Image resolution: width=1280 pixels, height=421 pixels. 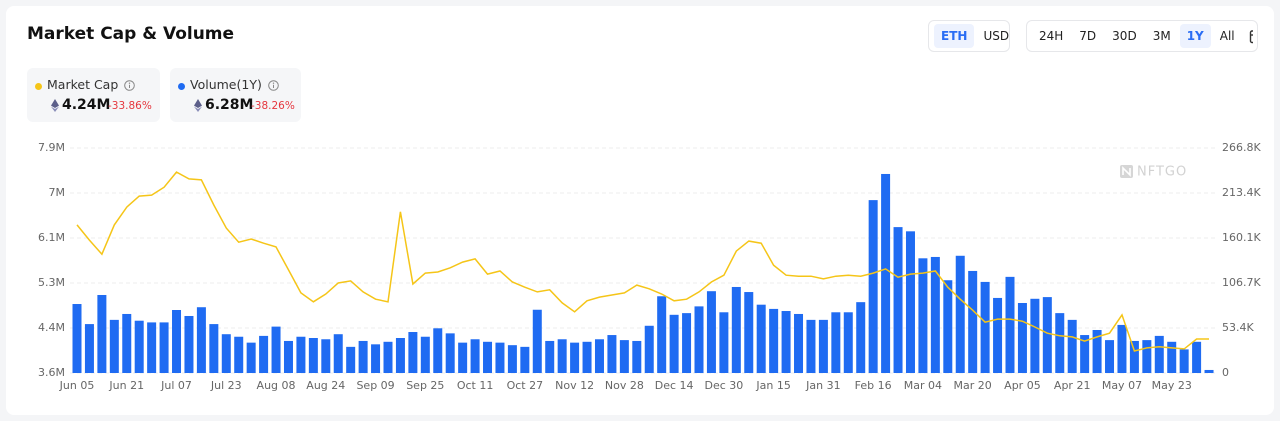 What do you see at coordinates (57, 192) in the screenshot?
I see `y-tick-label: 7M` at bounding box center [57, 192].